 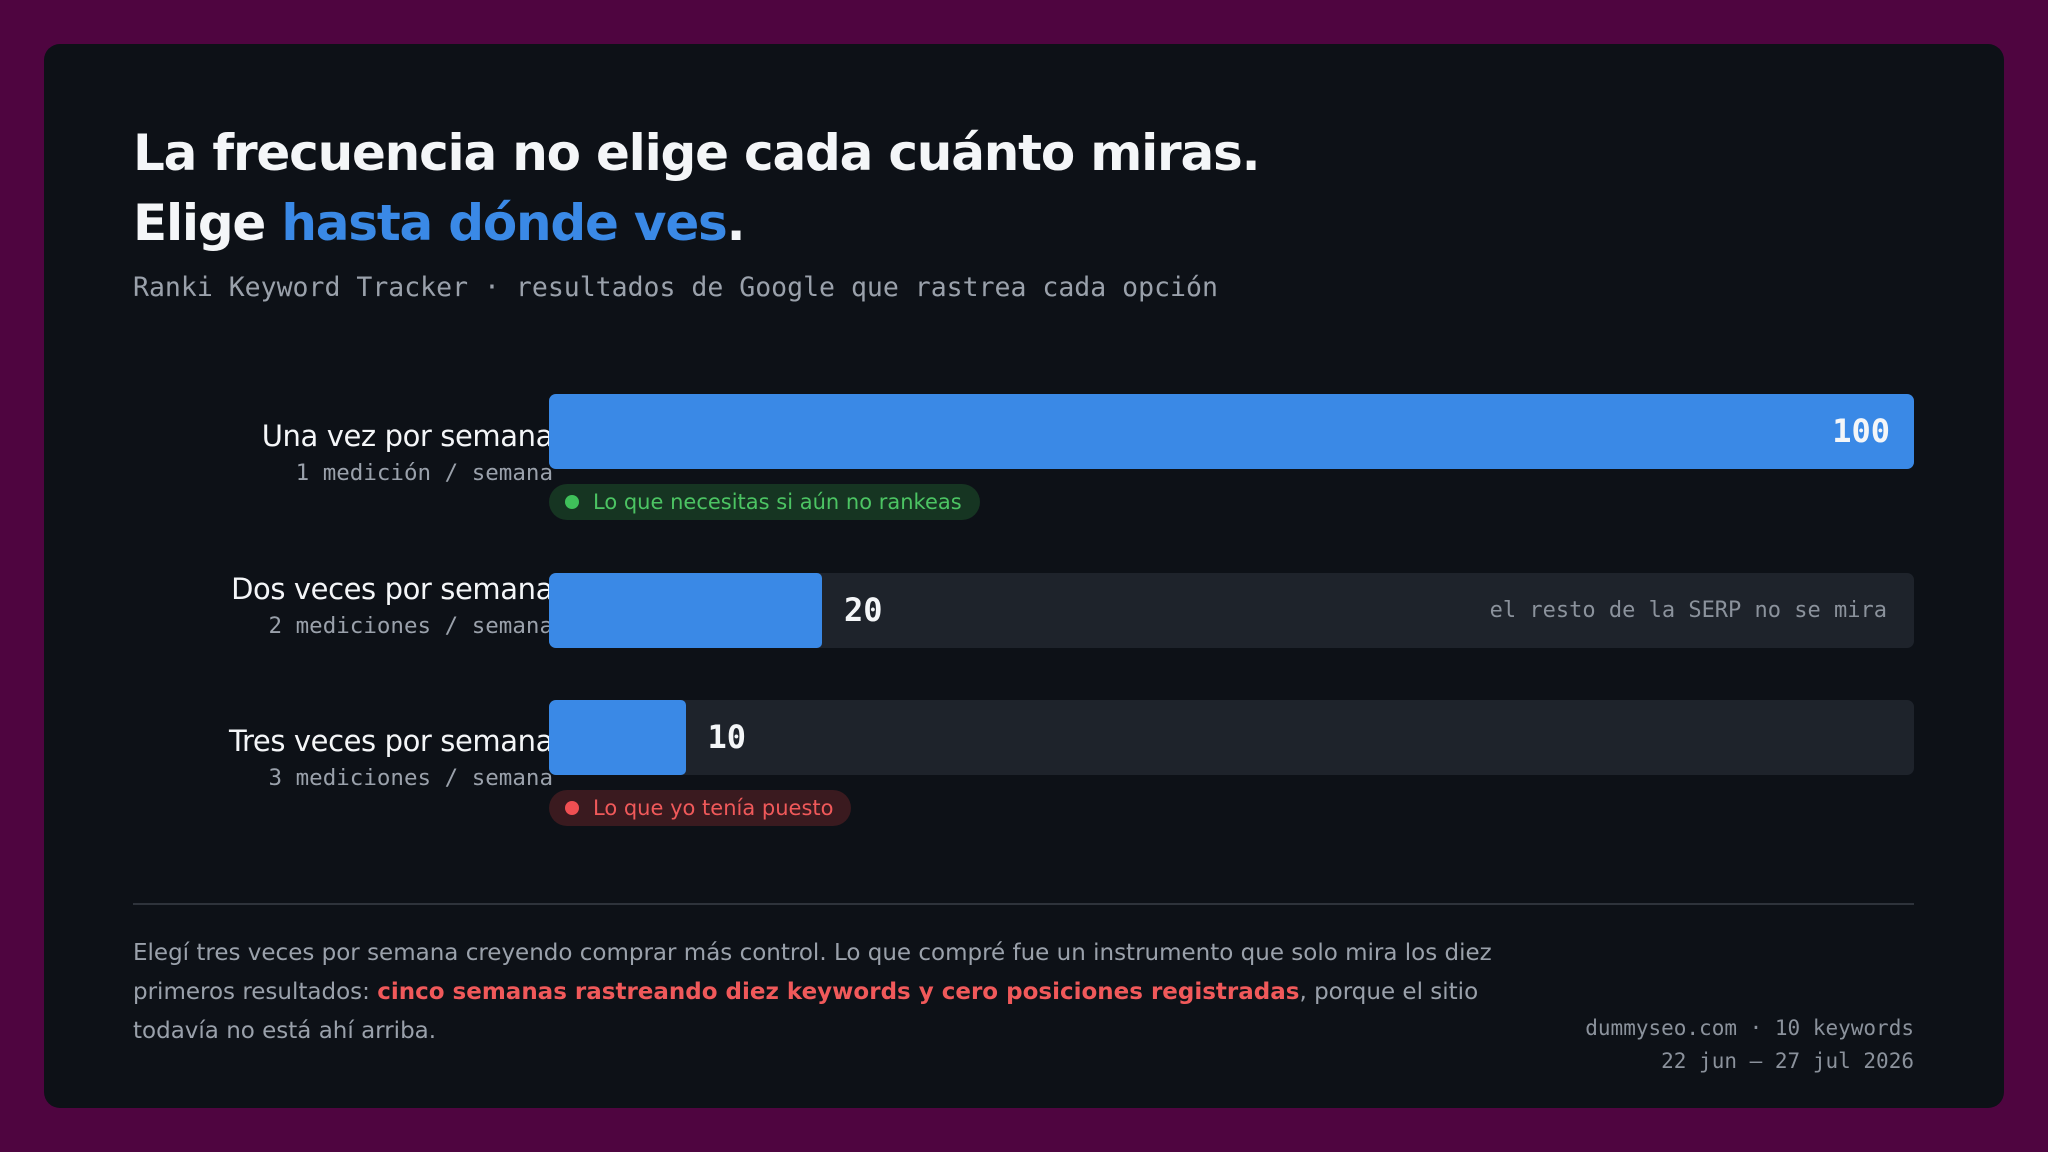 What do you see at coordinates (1861, 431) in the screenshot?
I see `bar-value-label-1: 100` at bounding box center [1861, 431].